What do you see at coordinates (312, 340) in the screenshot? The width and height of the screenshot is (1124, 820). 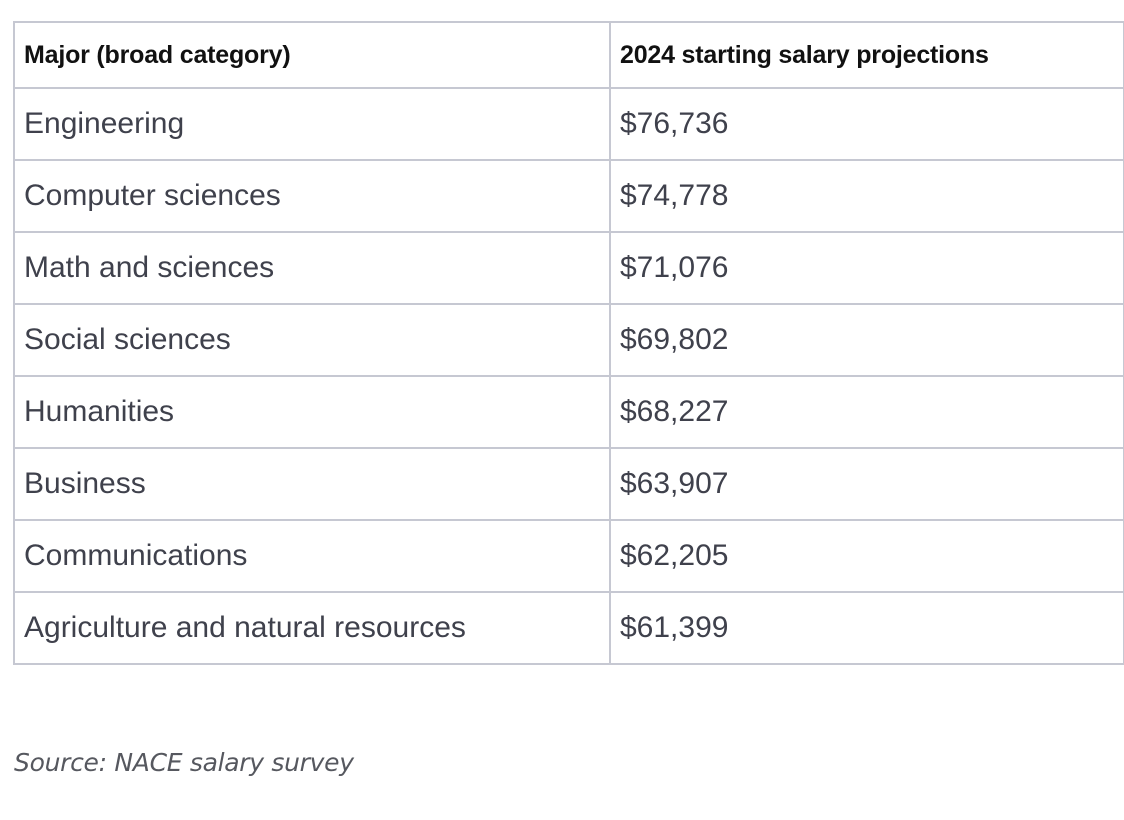 I see `major-cell: Social sciences` at bounding box center [312, 340].